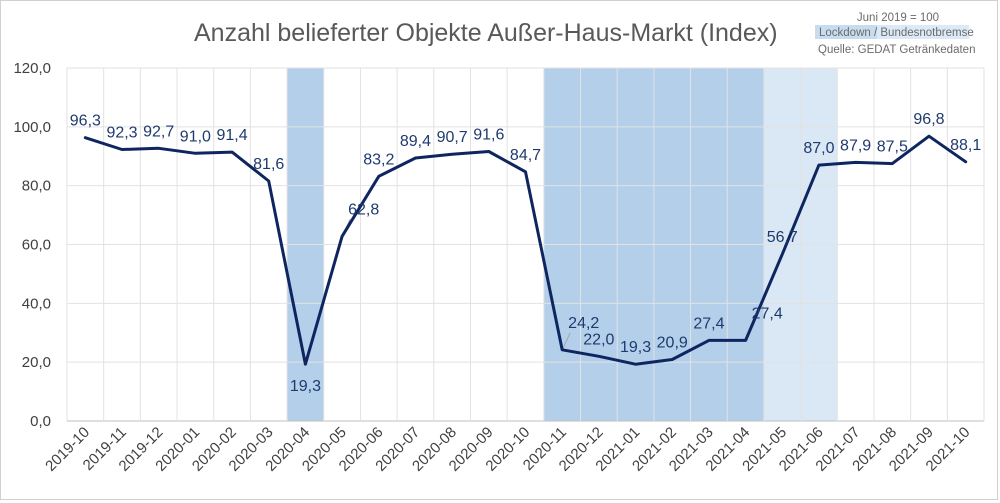  I want to click on data-label: 92,7, so click(158, 131).